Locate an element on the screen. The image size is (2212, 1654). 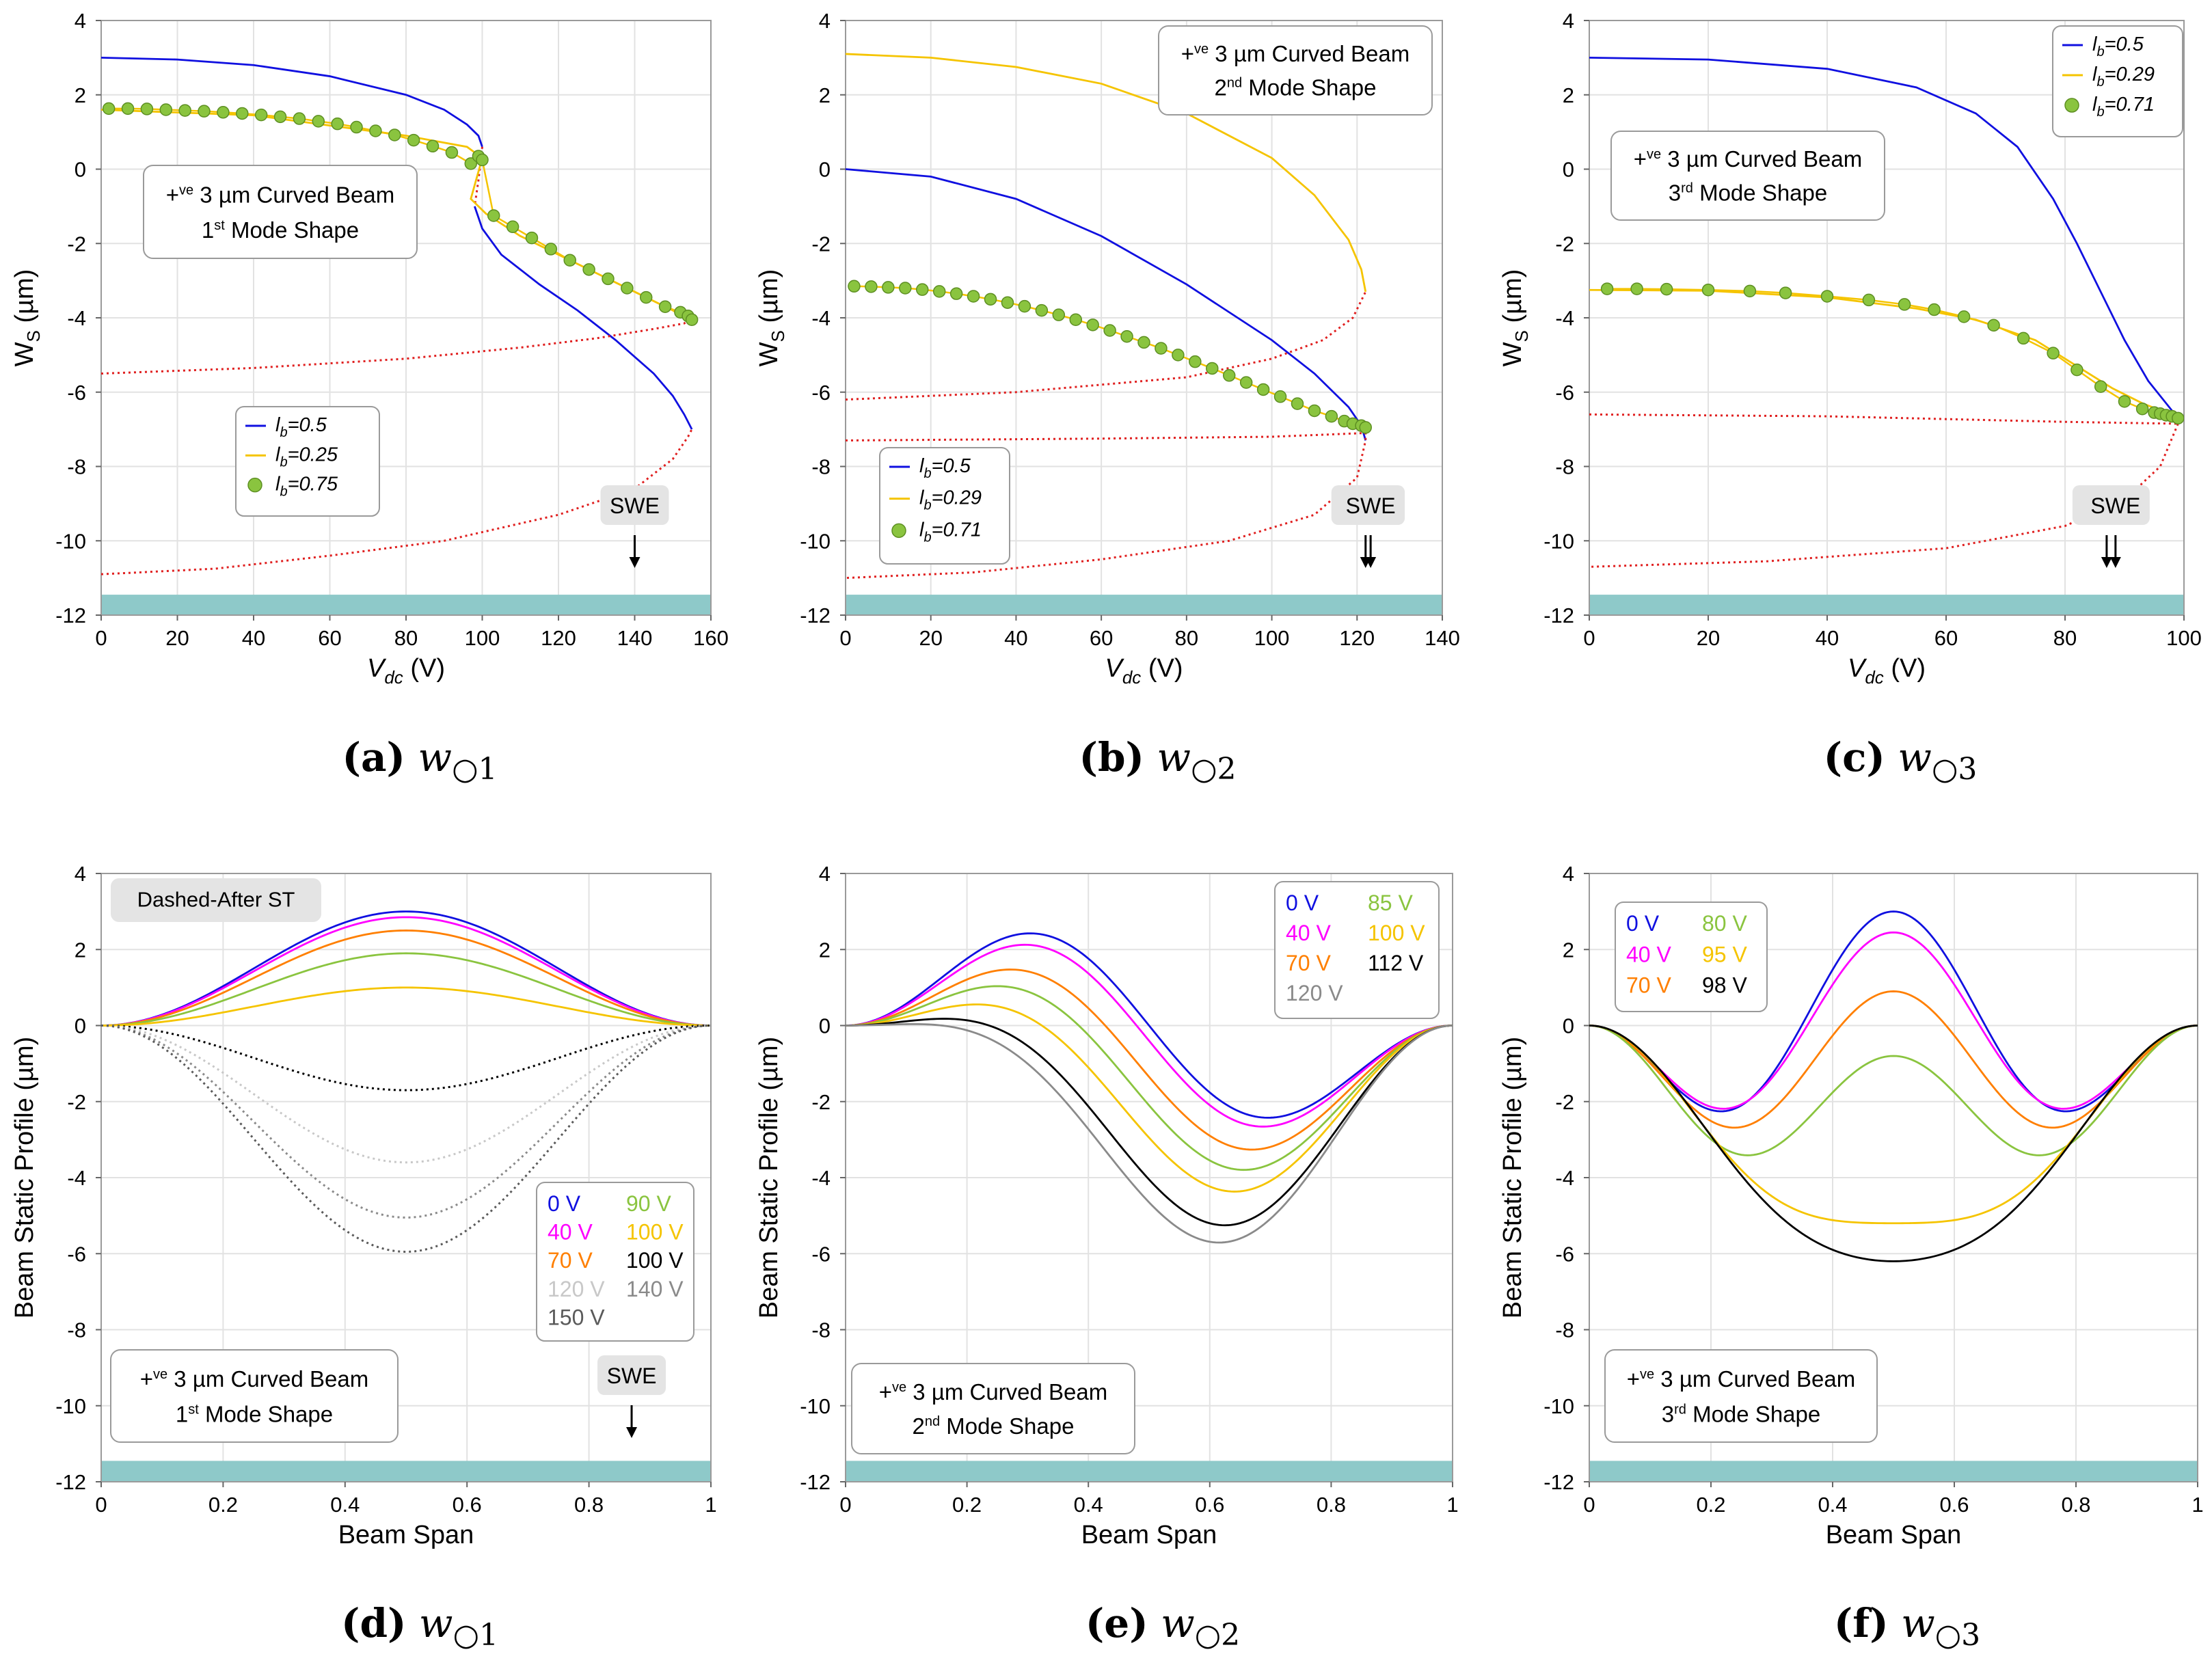
title-line2-sup: rd is located at coordinates (1687, 187).